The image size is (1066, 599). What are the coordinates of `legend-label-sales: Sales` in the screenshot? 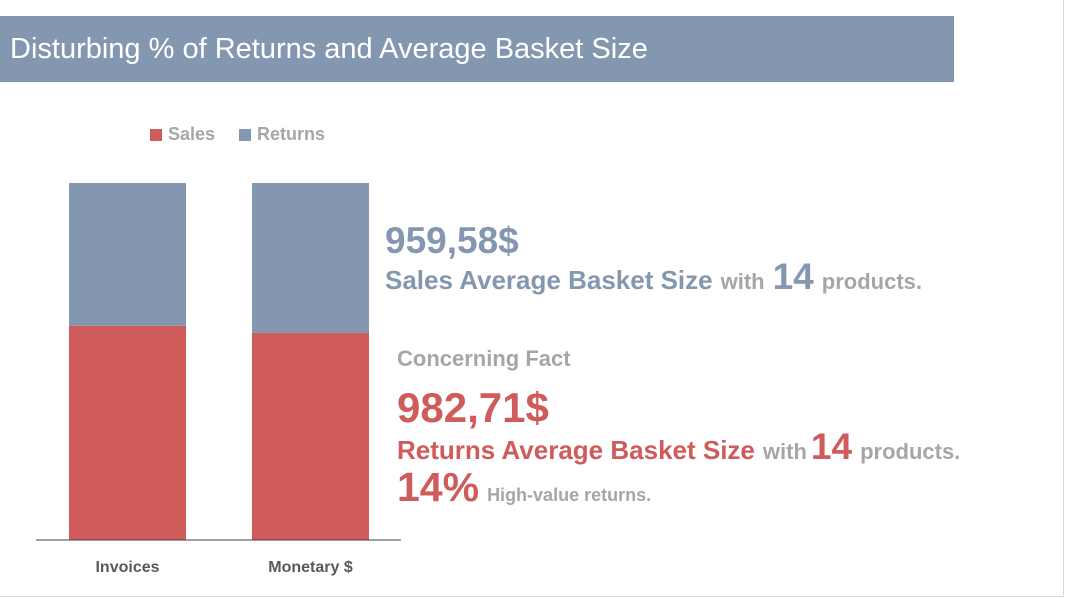 It's located at (192, 134).